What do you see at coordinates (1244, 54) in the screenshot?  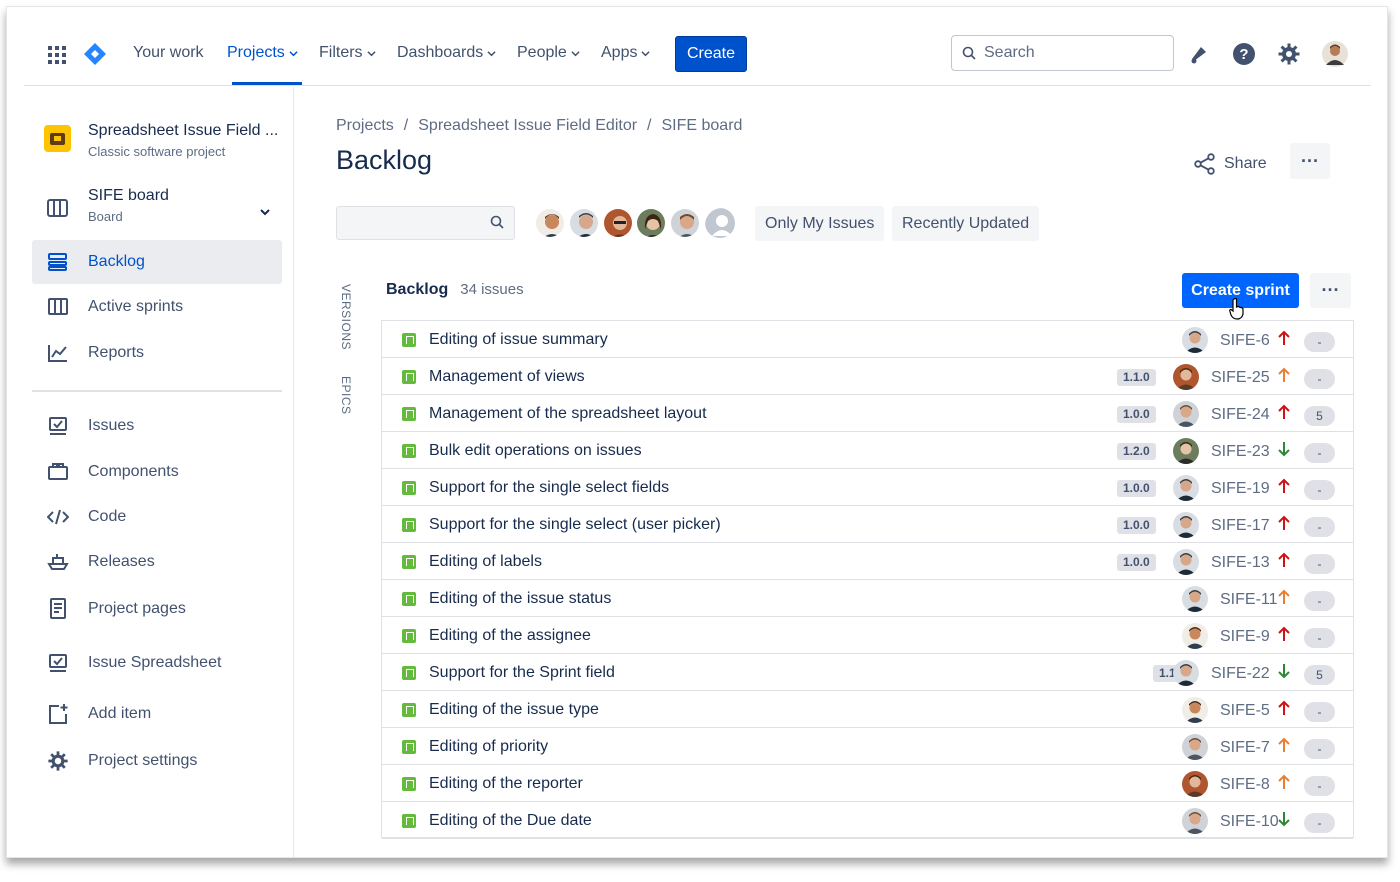 I see `help-icon: ?` at bounding box center [1244, 54].